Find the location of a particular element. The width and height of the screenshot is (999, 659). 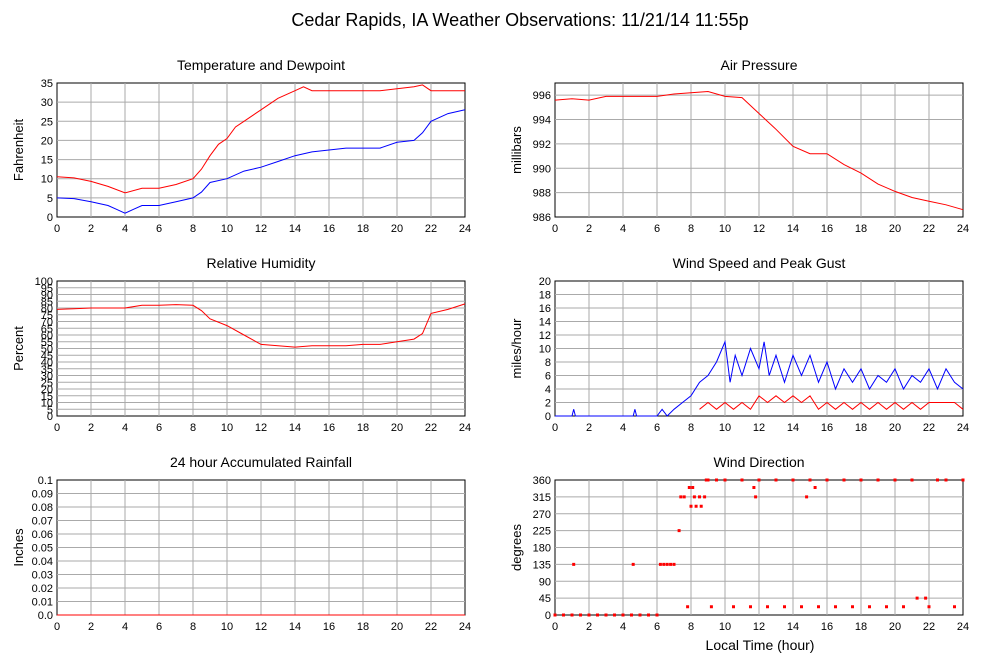

y-tick-label: 5 is located at coordinates (50, 199).